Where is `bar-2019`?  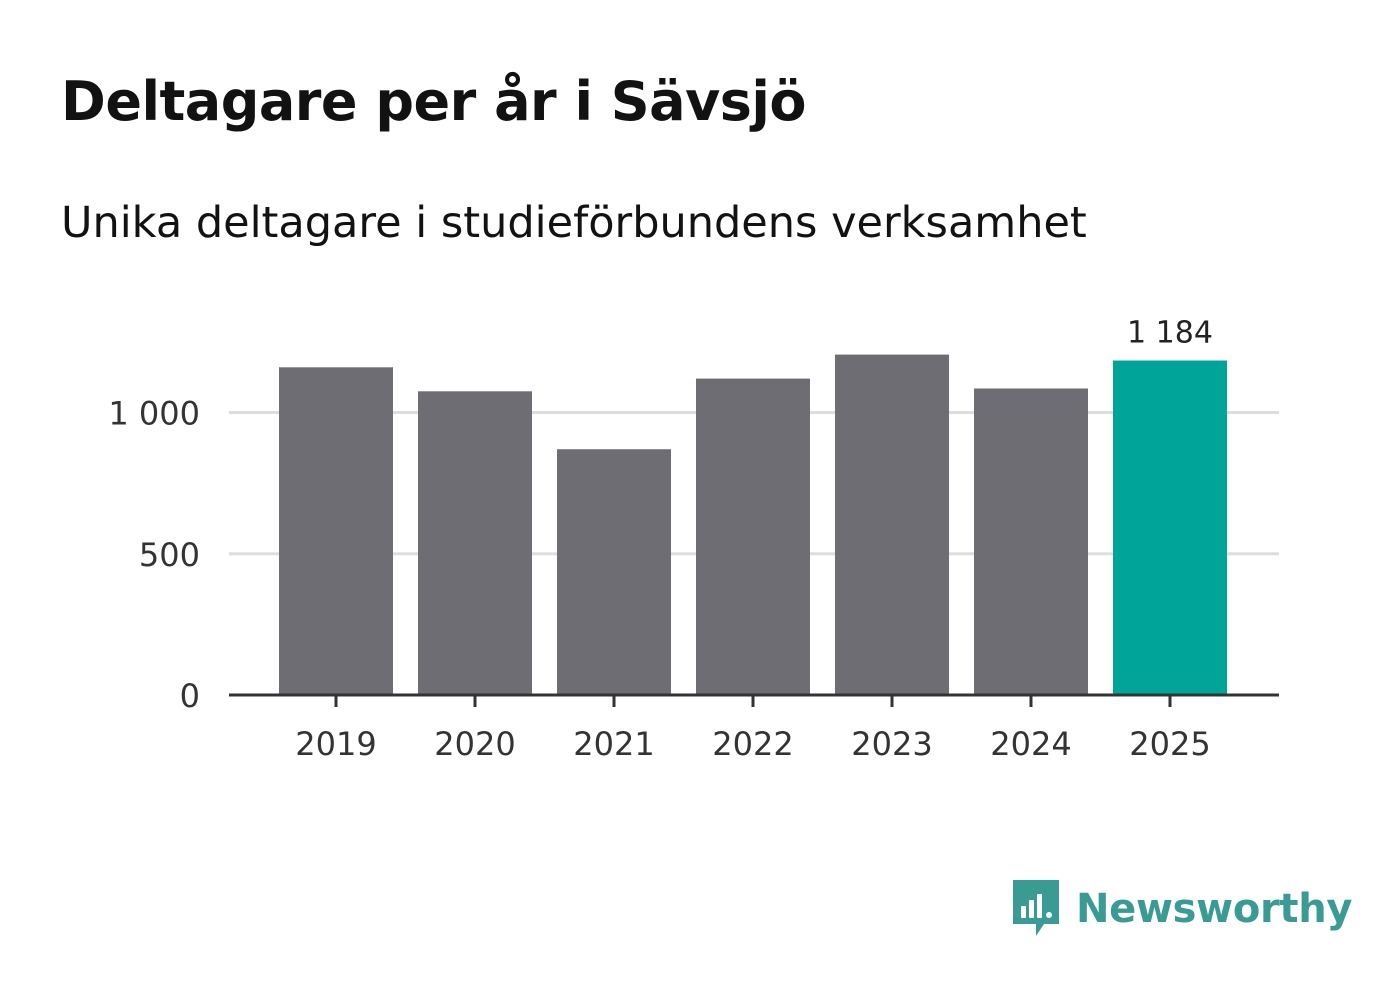 bar-2019 is located at coordinates (336, 531).